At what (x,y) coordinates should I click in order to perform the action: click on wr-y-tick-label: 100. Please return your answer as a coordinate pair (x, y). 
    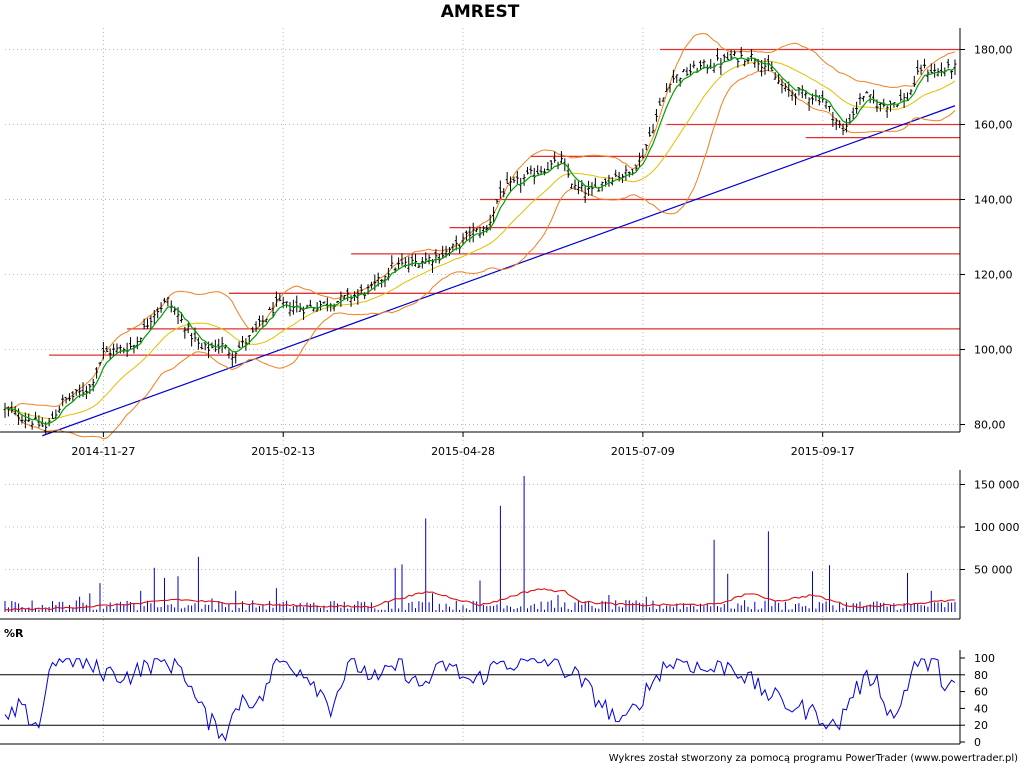
    Looking at the image, I should click on (984, 658).